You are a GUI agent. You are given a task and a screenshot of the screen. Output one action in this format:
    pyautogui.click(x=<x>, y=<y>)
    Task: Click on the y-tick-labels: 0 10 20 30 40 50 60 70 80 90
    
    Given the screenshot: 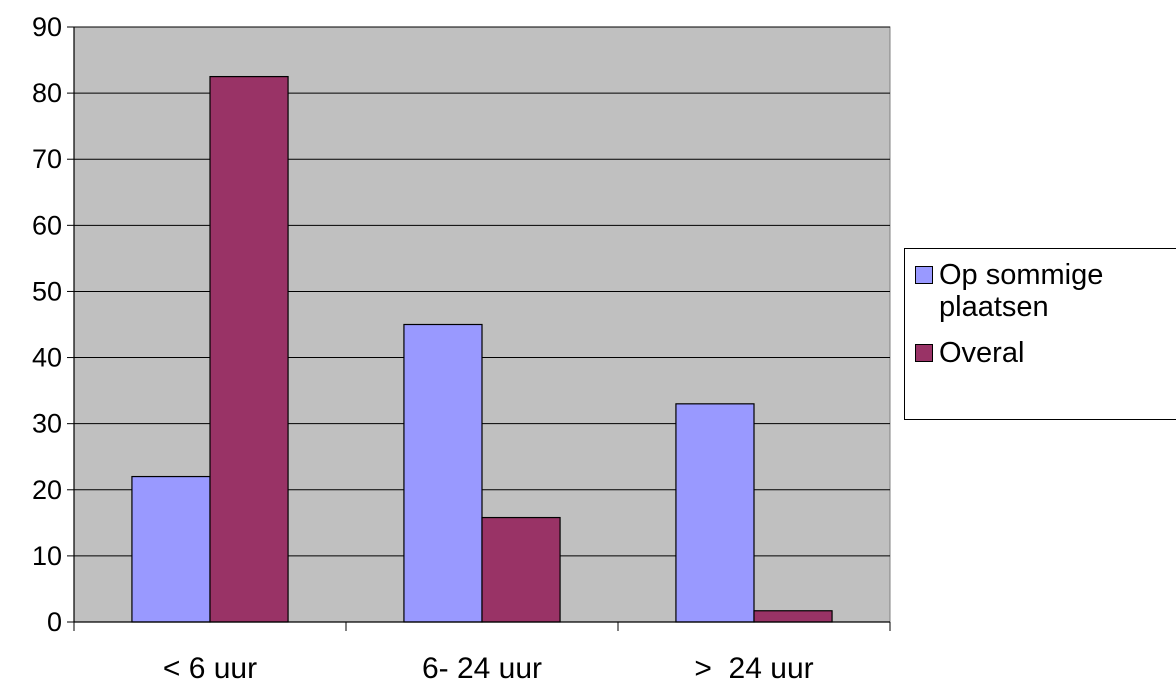 What is the action you would take?
    pyautogui.click(x=47, y=324)
    